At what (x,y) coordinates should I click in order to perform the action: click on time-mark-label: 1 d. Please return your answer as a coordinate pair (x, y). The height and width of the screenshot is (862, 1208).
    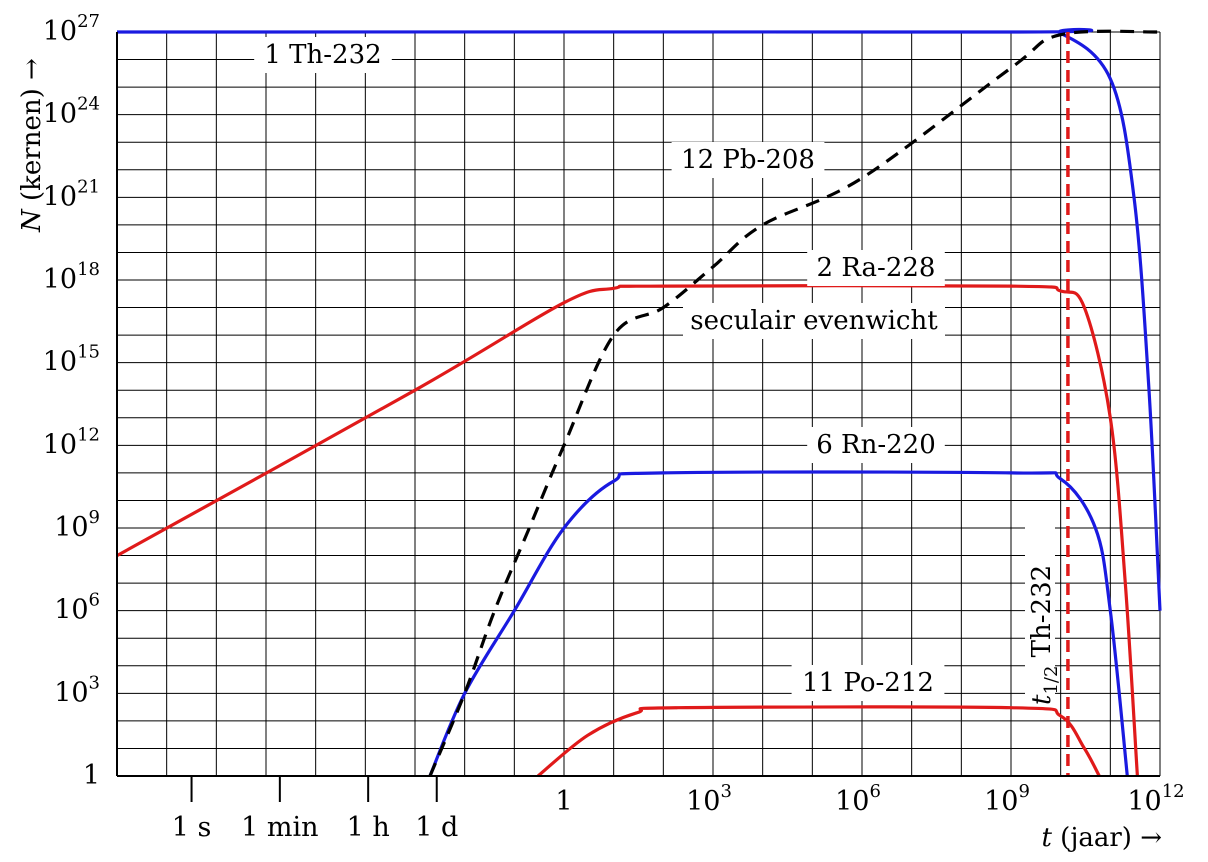
    Looking at the image, I should click on (436, 827).